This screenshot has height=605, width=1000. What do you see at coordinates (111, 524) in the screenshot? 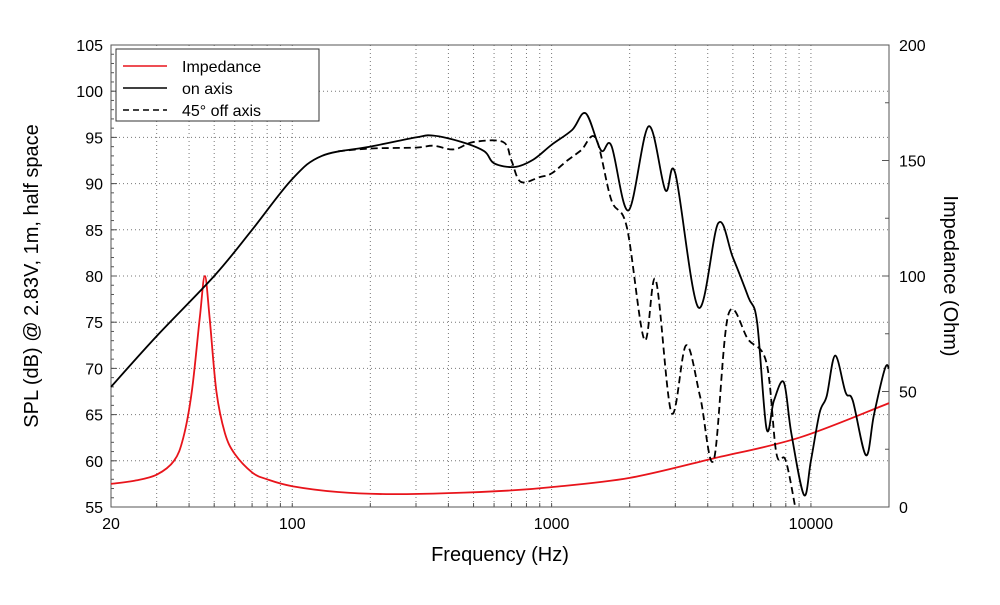
I see `x-tick-label: 20` at bounding box center [111, 524].